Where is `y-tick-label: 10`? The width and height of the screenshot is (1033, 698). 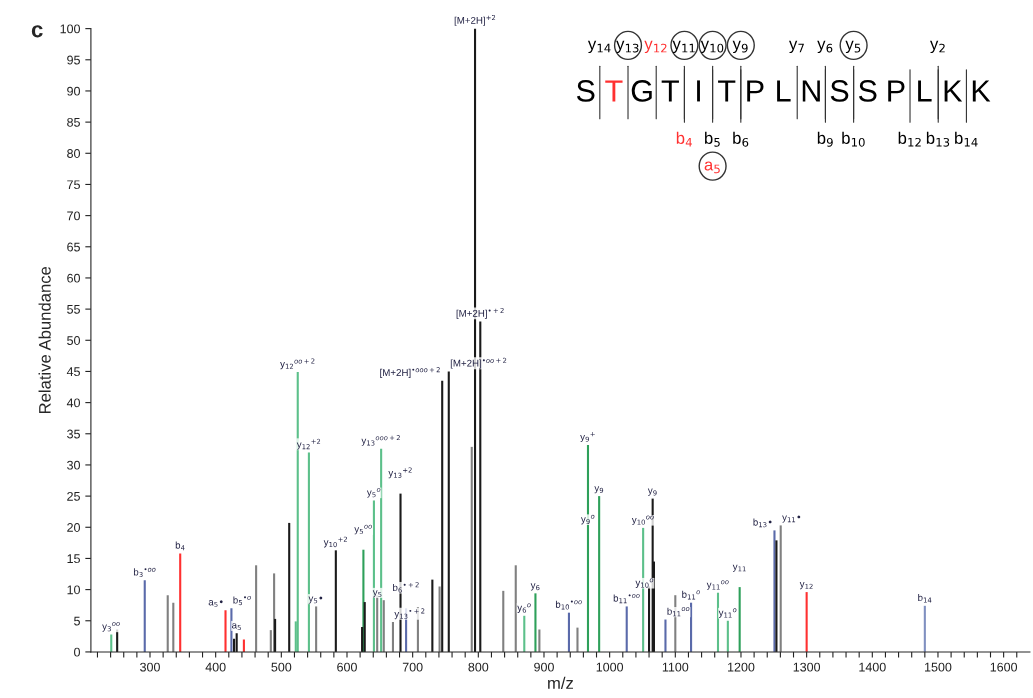 y-tick-label: 10 is located at coordinates (73, 590).